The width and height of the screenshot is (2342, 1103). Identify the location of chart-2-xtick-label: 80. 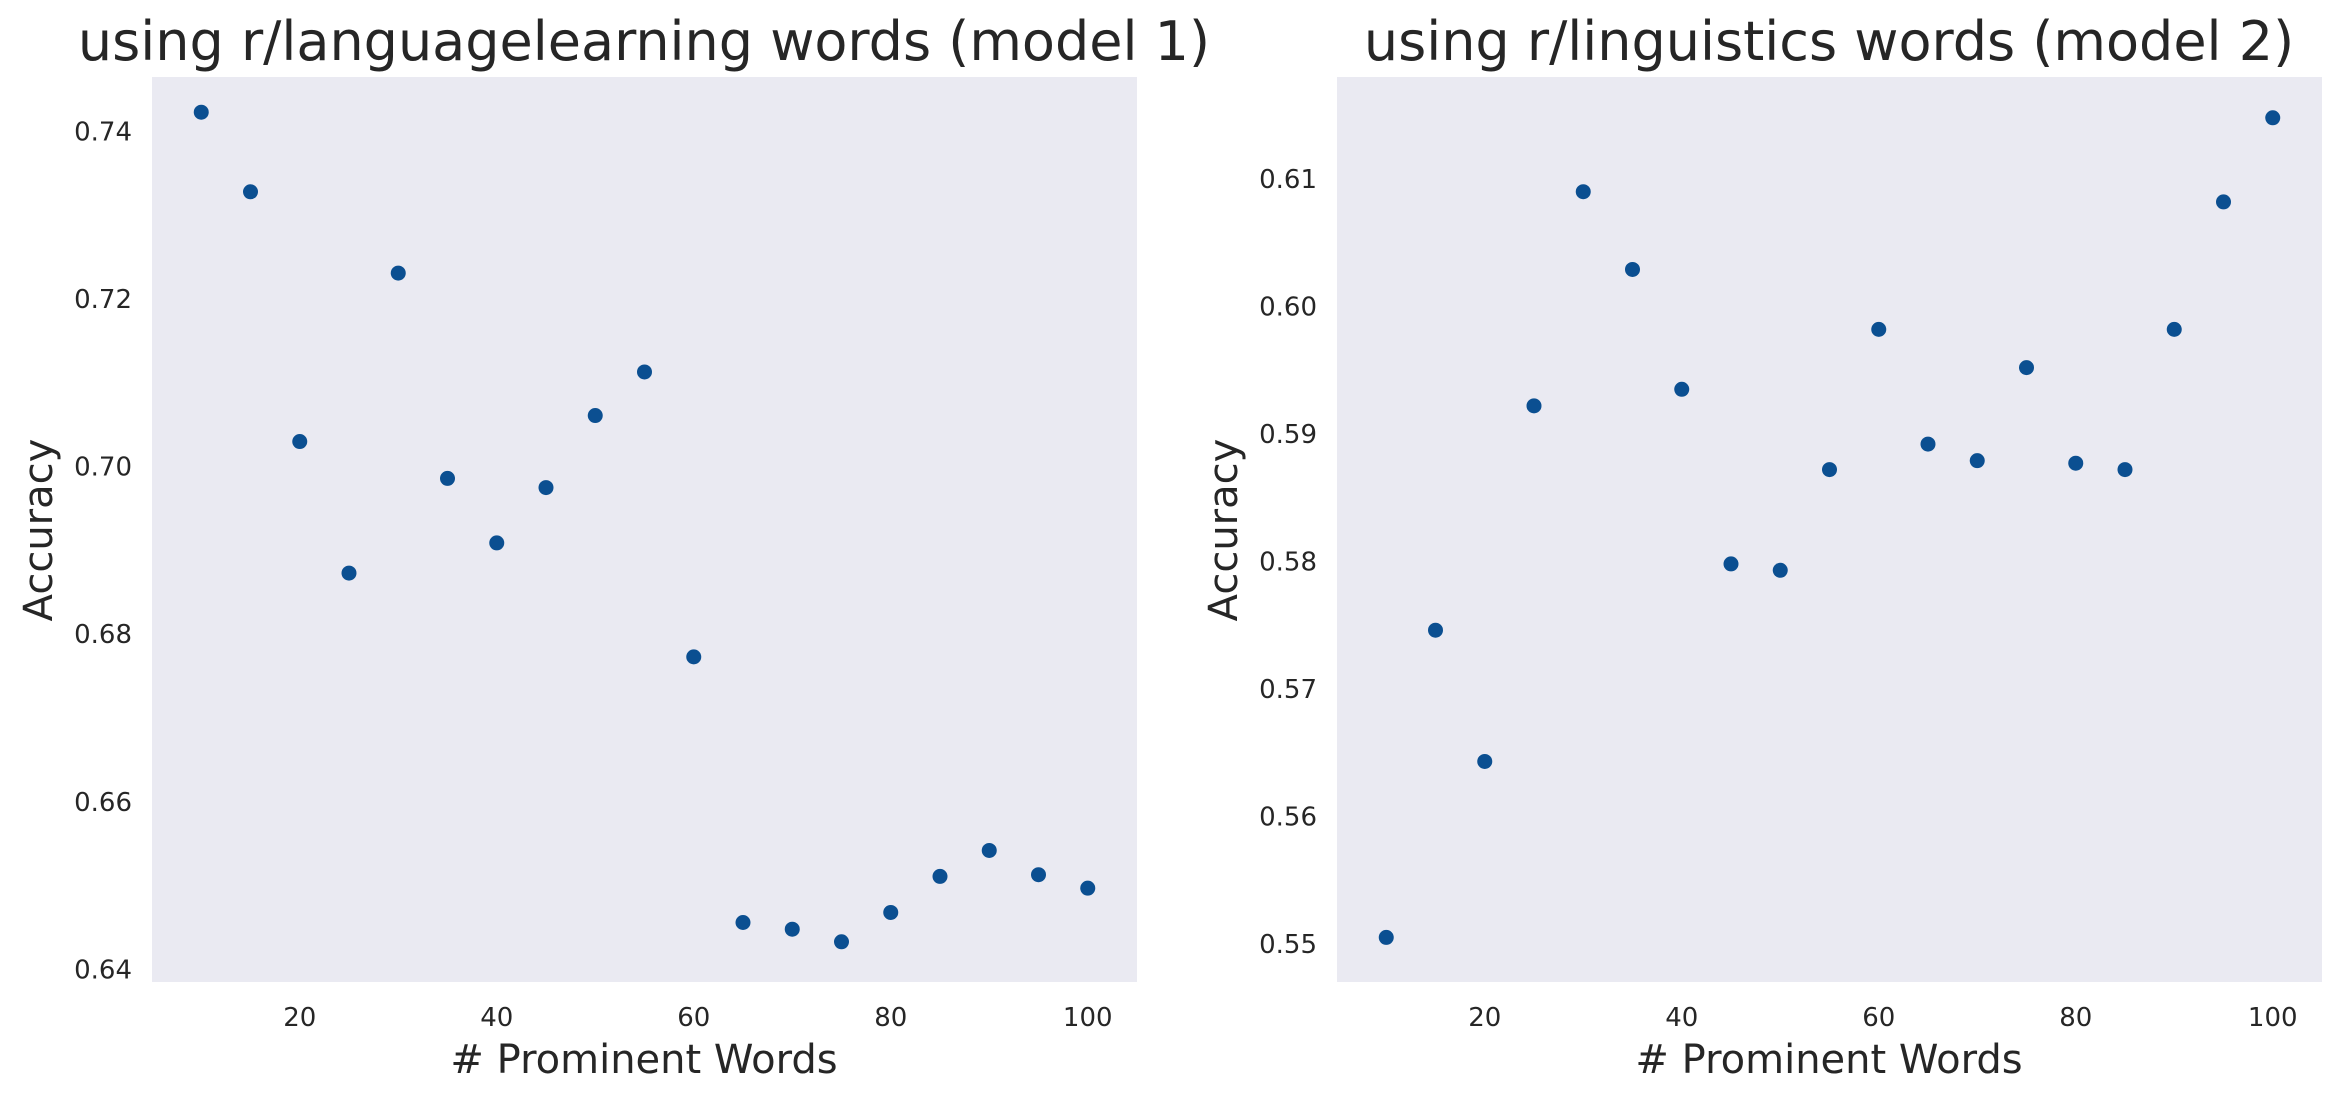
(2075, 1018).